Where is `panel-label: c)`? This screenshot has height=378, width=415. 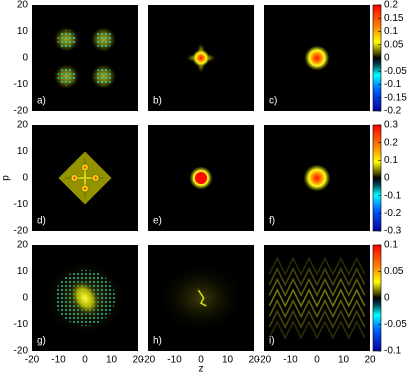
panel-label: c) is located at coordinates (273, 101).